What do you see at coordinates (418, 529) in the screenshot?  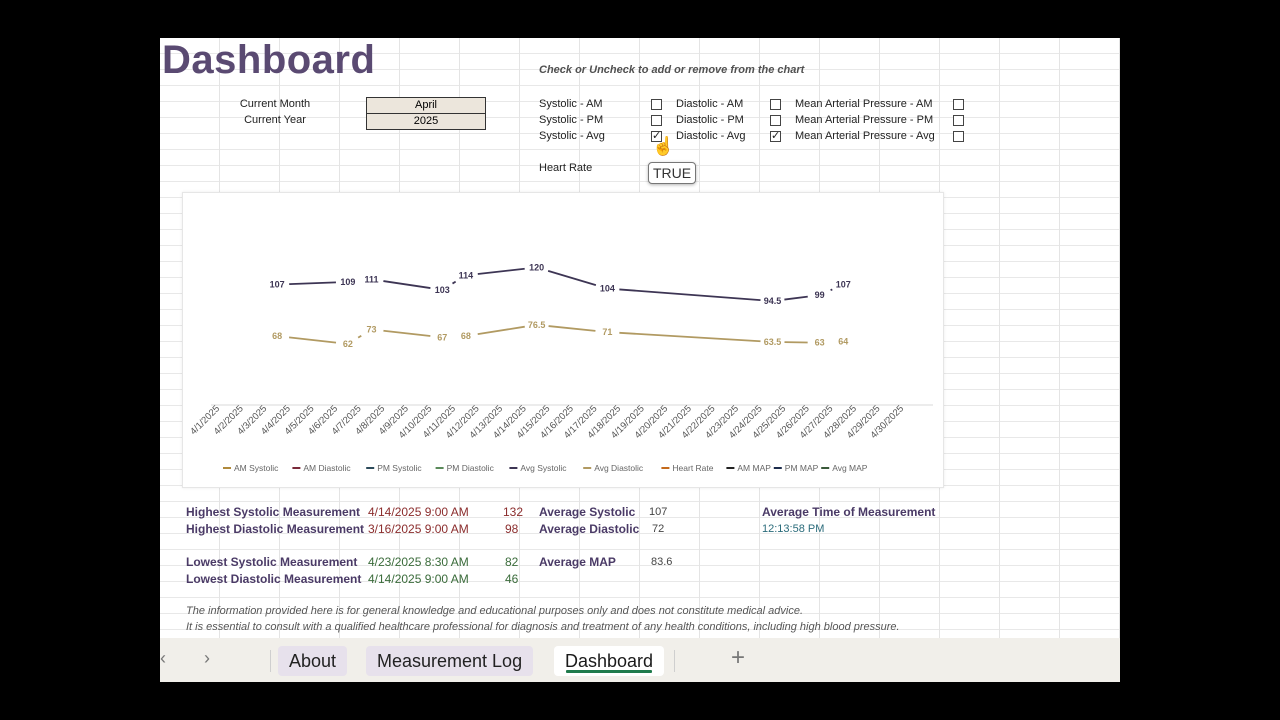 I see `highest-diastolic-date: 3/16/2025 9:00 AM` at bounding box center [418, 529].